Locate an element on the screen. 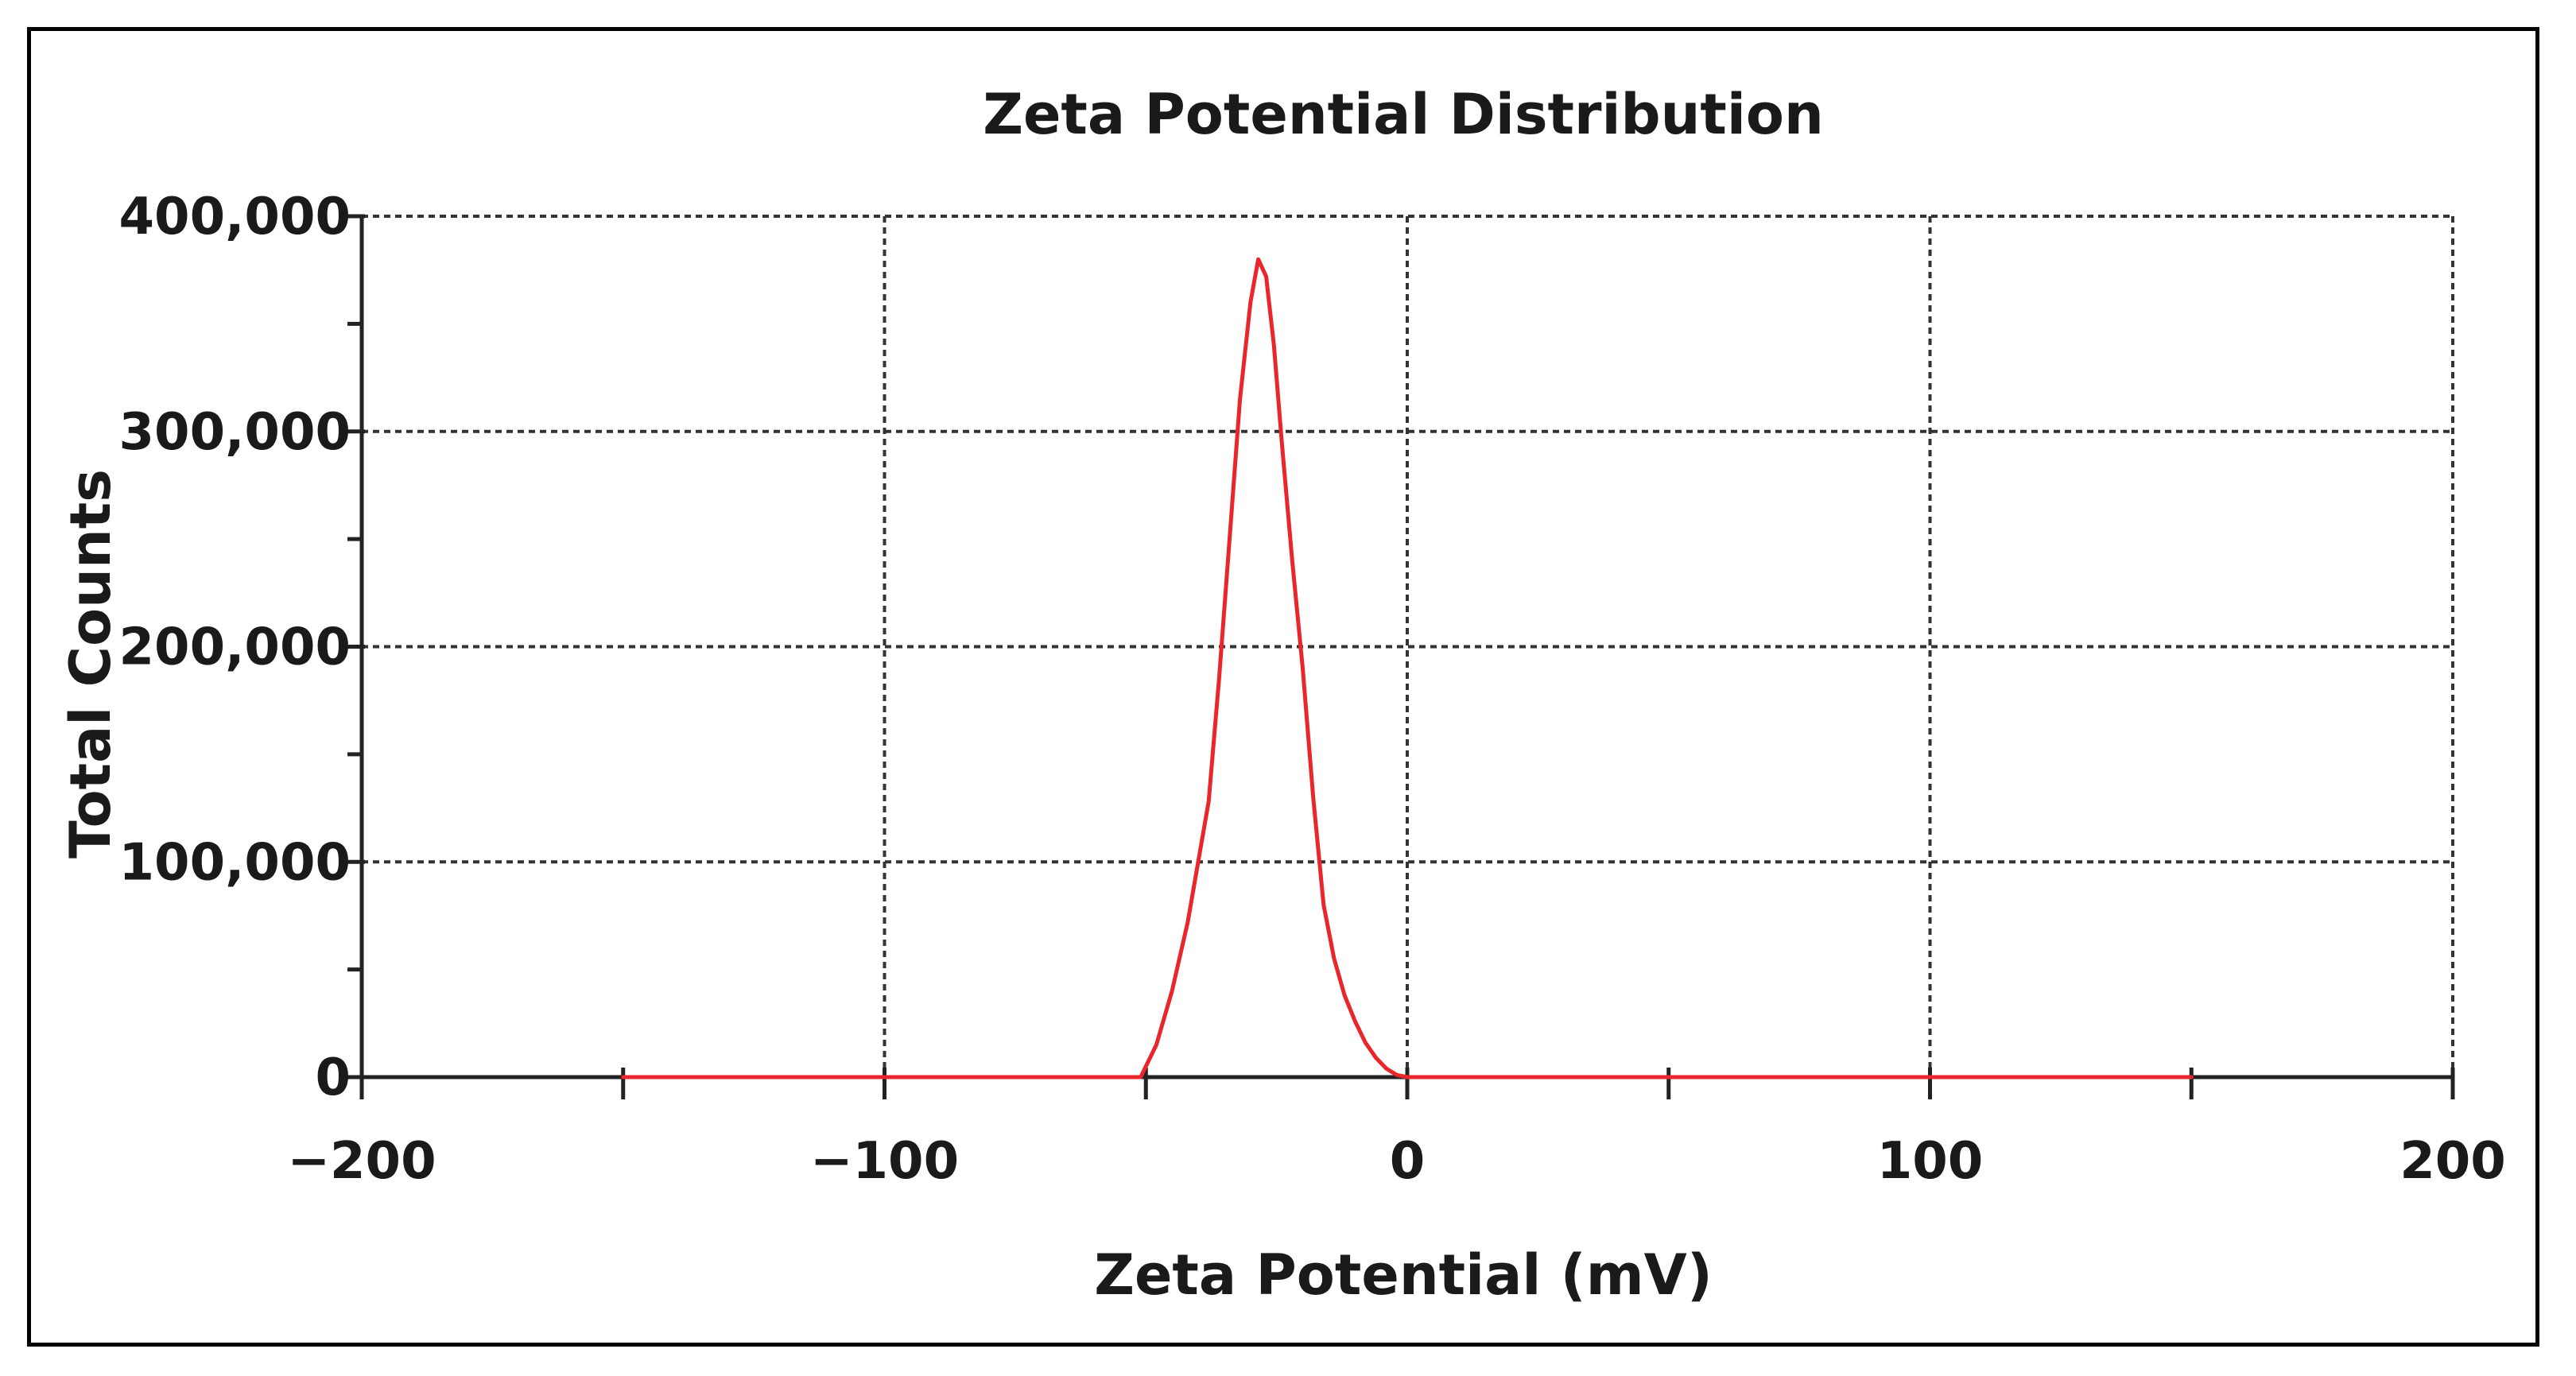 Image resolution: width=2576 pixels, height=1376 pixels. y-tick-label: 200,000 is located at coordinates (235, 647).